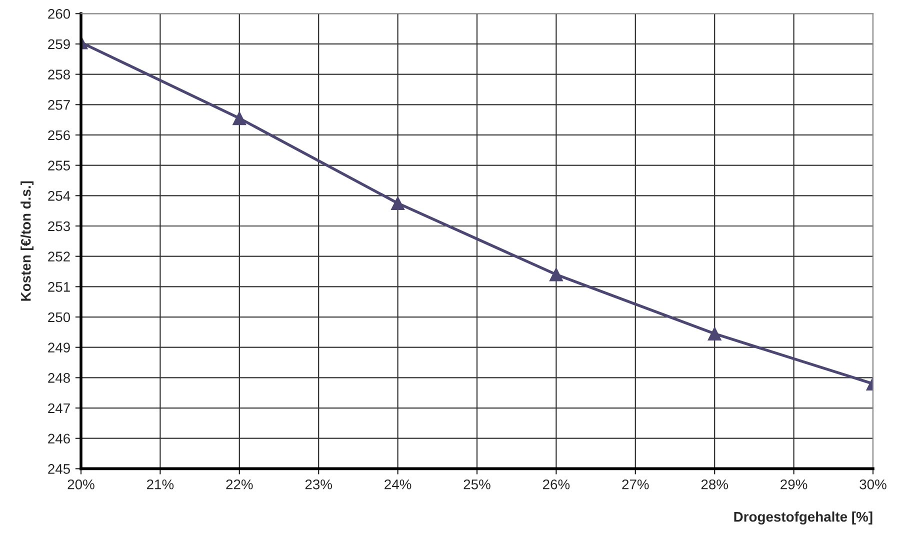 Image resolution: width=900 pixels, height=545 pixels. Describe the element at coordinates (59, 226) in the screenshot. I see `y-tick-label: 253` at that location.